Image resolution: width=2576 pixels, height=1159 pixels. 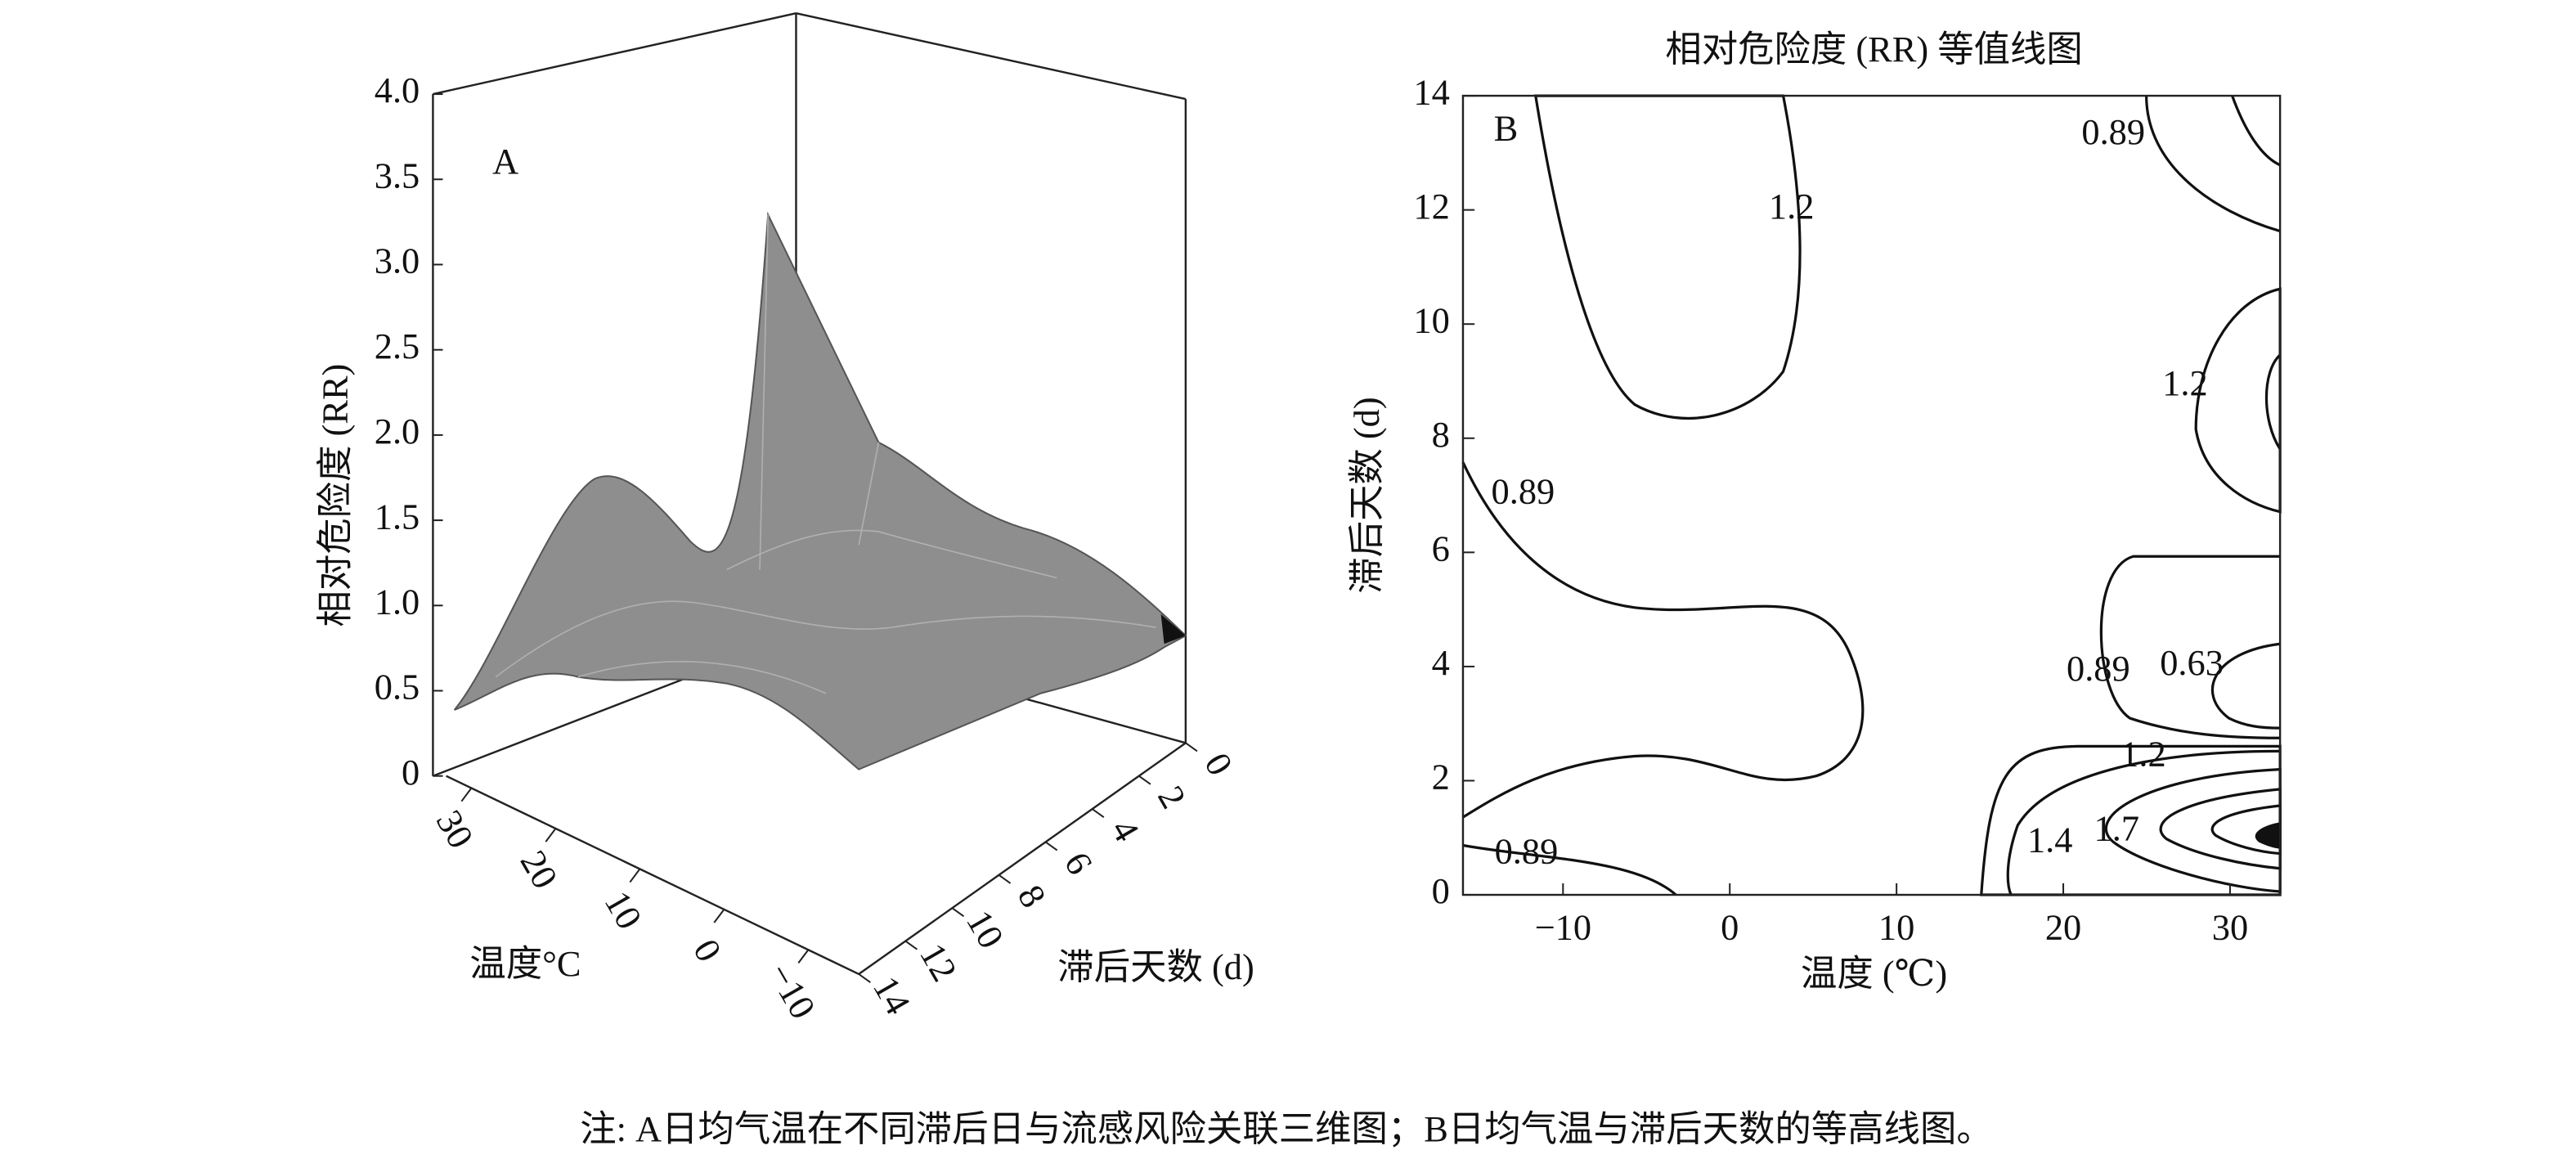 What do you see at coordinates (397, 90) in the screenshot?
I see `z-tick-label: 4.0` at bounding box center [397, 90].